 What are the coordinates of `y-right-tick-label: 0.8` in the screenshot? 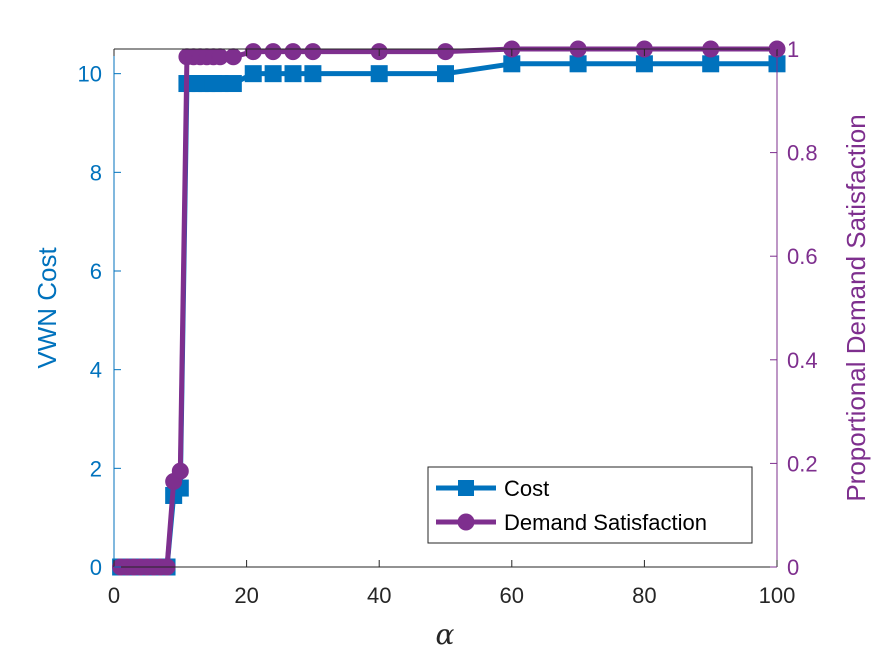 It's located at (802, 153).